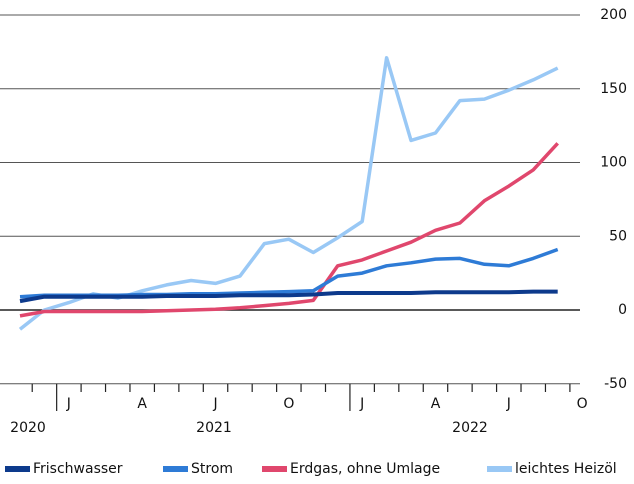 Image resolution: width=634 pixels, height=484 pixels. What do you see at coordinates (613, 89) in the screenshot?
I see `y-tick-label: 150` at bounding box center [613, 89].